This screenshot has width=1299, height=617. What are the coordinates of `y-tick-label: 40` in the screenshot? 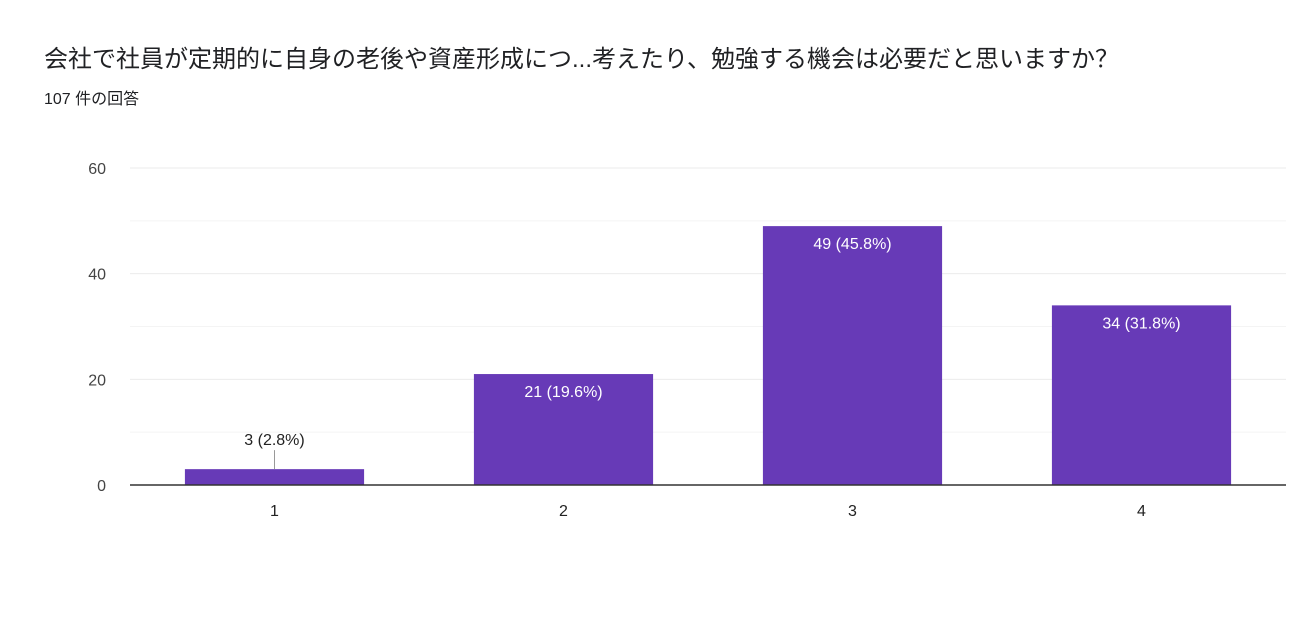 It's located at (97, 275).